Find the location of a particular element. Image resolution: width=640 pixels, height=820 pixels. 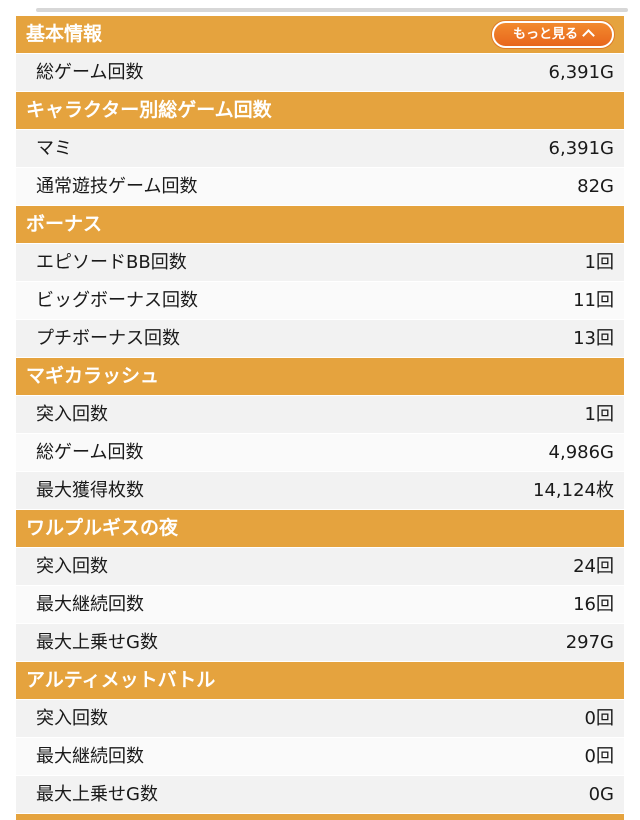

section-title: ボーナス is located at coordinates (64, 224).